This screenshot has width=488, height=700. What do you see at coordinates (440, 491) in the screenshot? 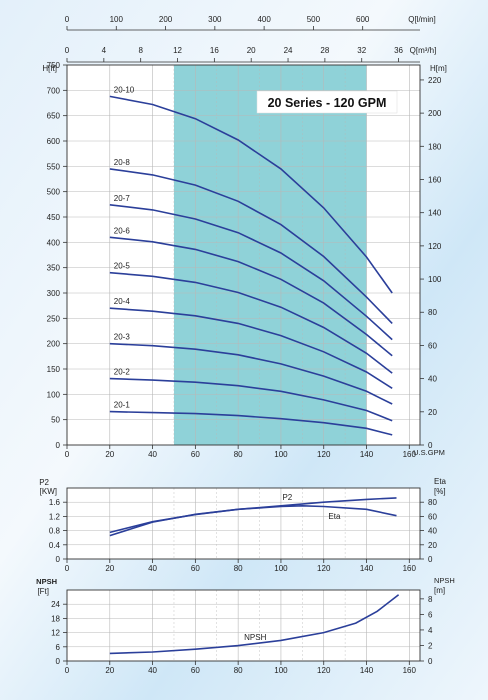
I see `y-right-unit-label: [%]` at bounding box center [440, 491].